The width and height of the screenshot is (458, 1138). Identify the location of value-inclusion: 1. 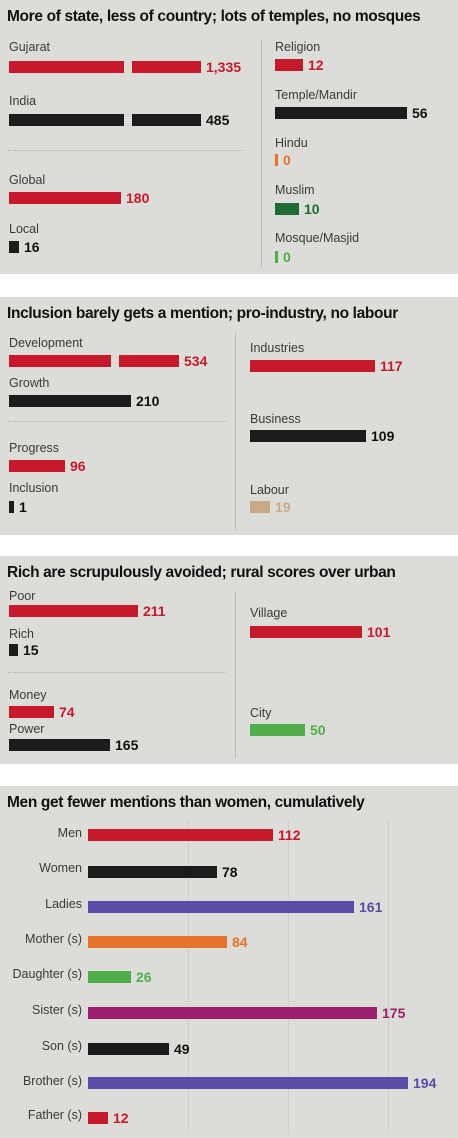
(23, 507).